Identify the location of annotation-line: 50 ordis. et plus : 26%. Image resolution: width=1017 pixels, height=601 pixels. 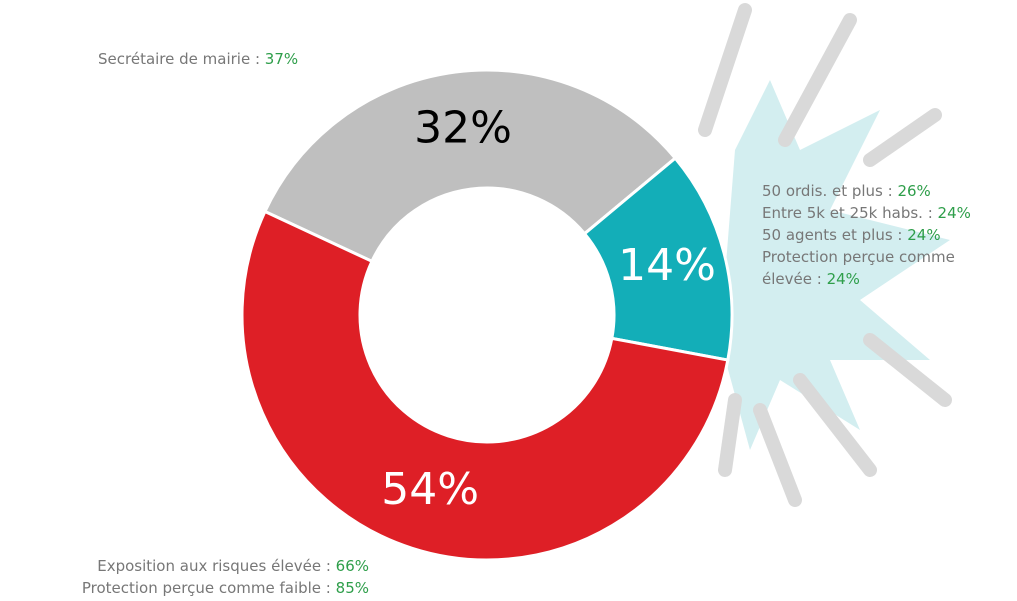
(877, 191).